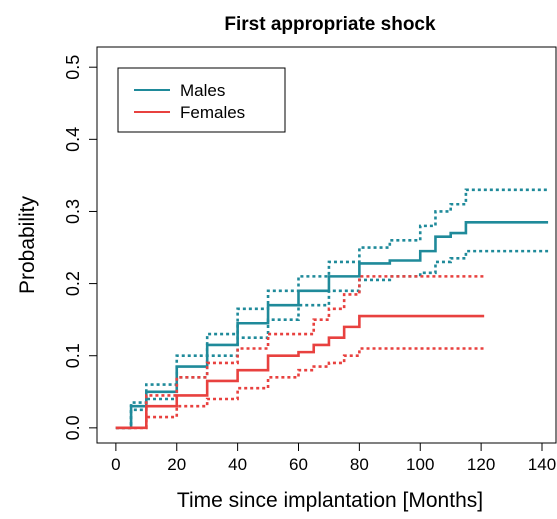 The height and width of the screenshot is (519, 557). Describe the element at coordinates (73, 139) in the screenshot. I see `y-tick-label: 0.4` at that location.